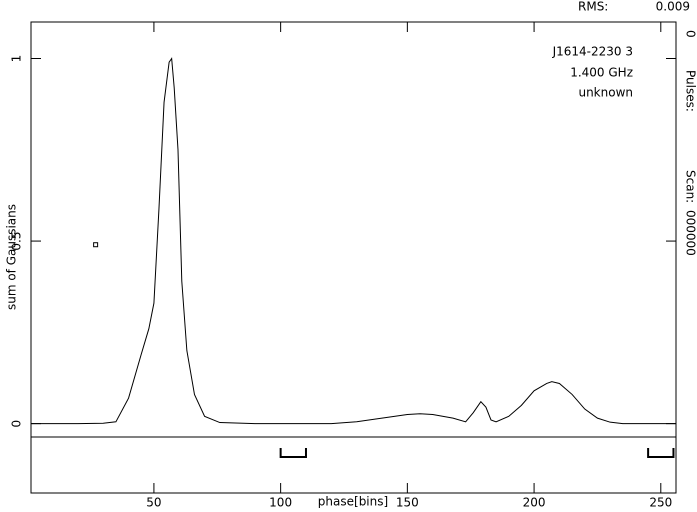 The width and height of the screenshot is (697, 512). Describe the element at coordinates (592, 52) in the screenshot. I see `annotation: J1614-2230 3` at that location.